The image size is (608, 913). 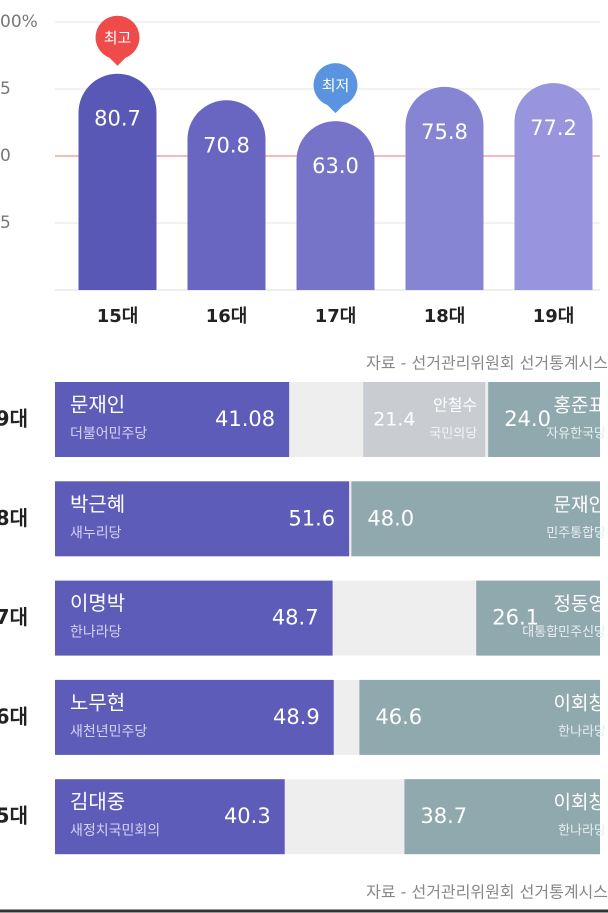 I want to click on winner-value: 41.08, so click(x=245, y=419).